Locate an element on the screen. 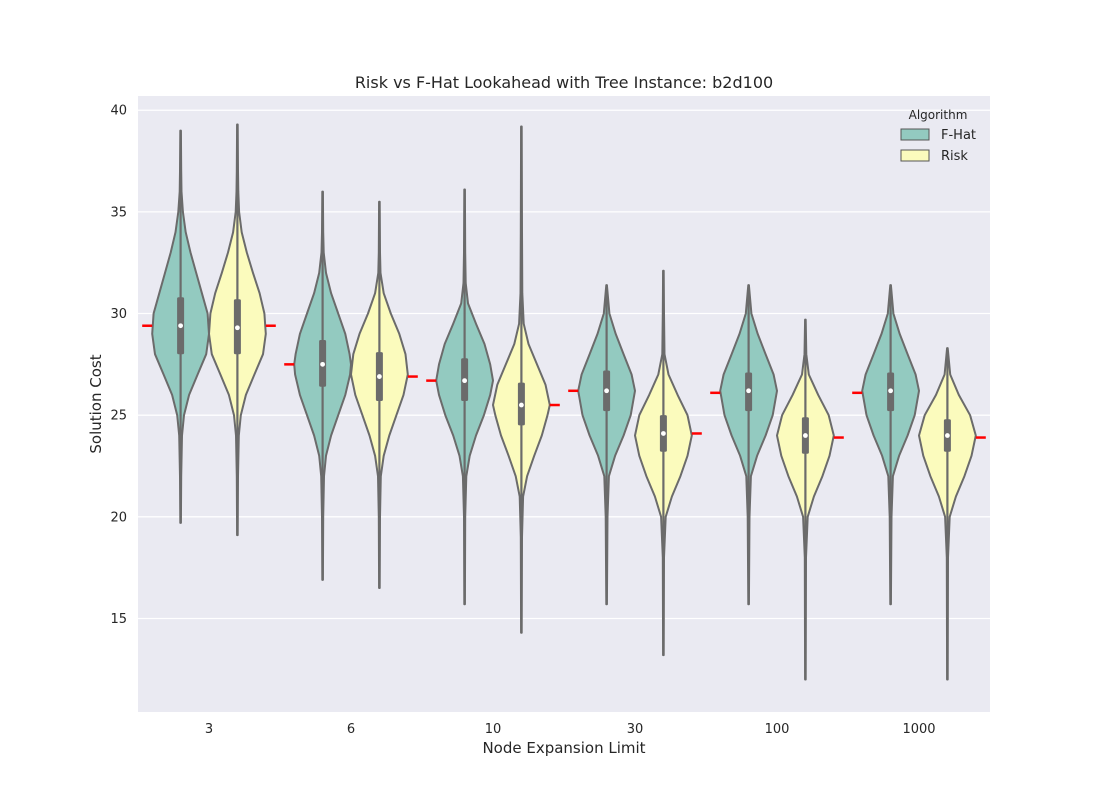 Image resolution: width=1100 pixels, height=805 pixels. x-tick-label-10: 10 is located at coordinates (493, 729).